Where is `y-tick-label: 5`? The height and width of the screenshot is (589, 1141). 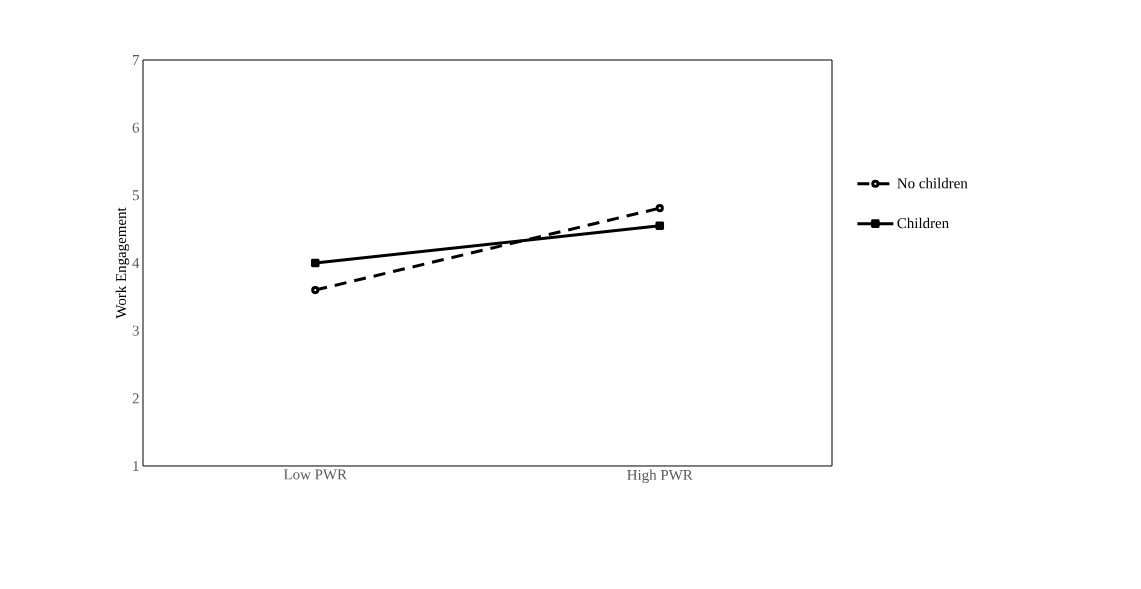
y-tick-label: 5 is located at coordinates (135, 195).